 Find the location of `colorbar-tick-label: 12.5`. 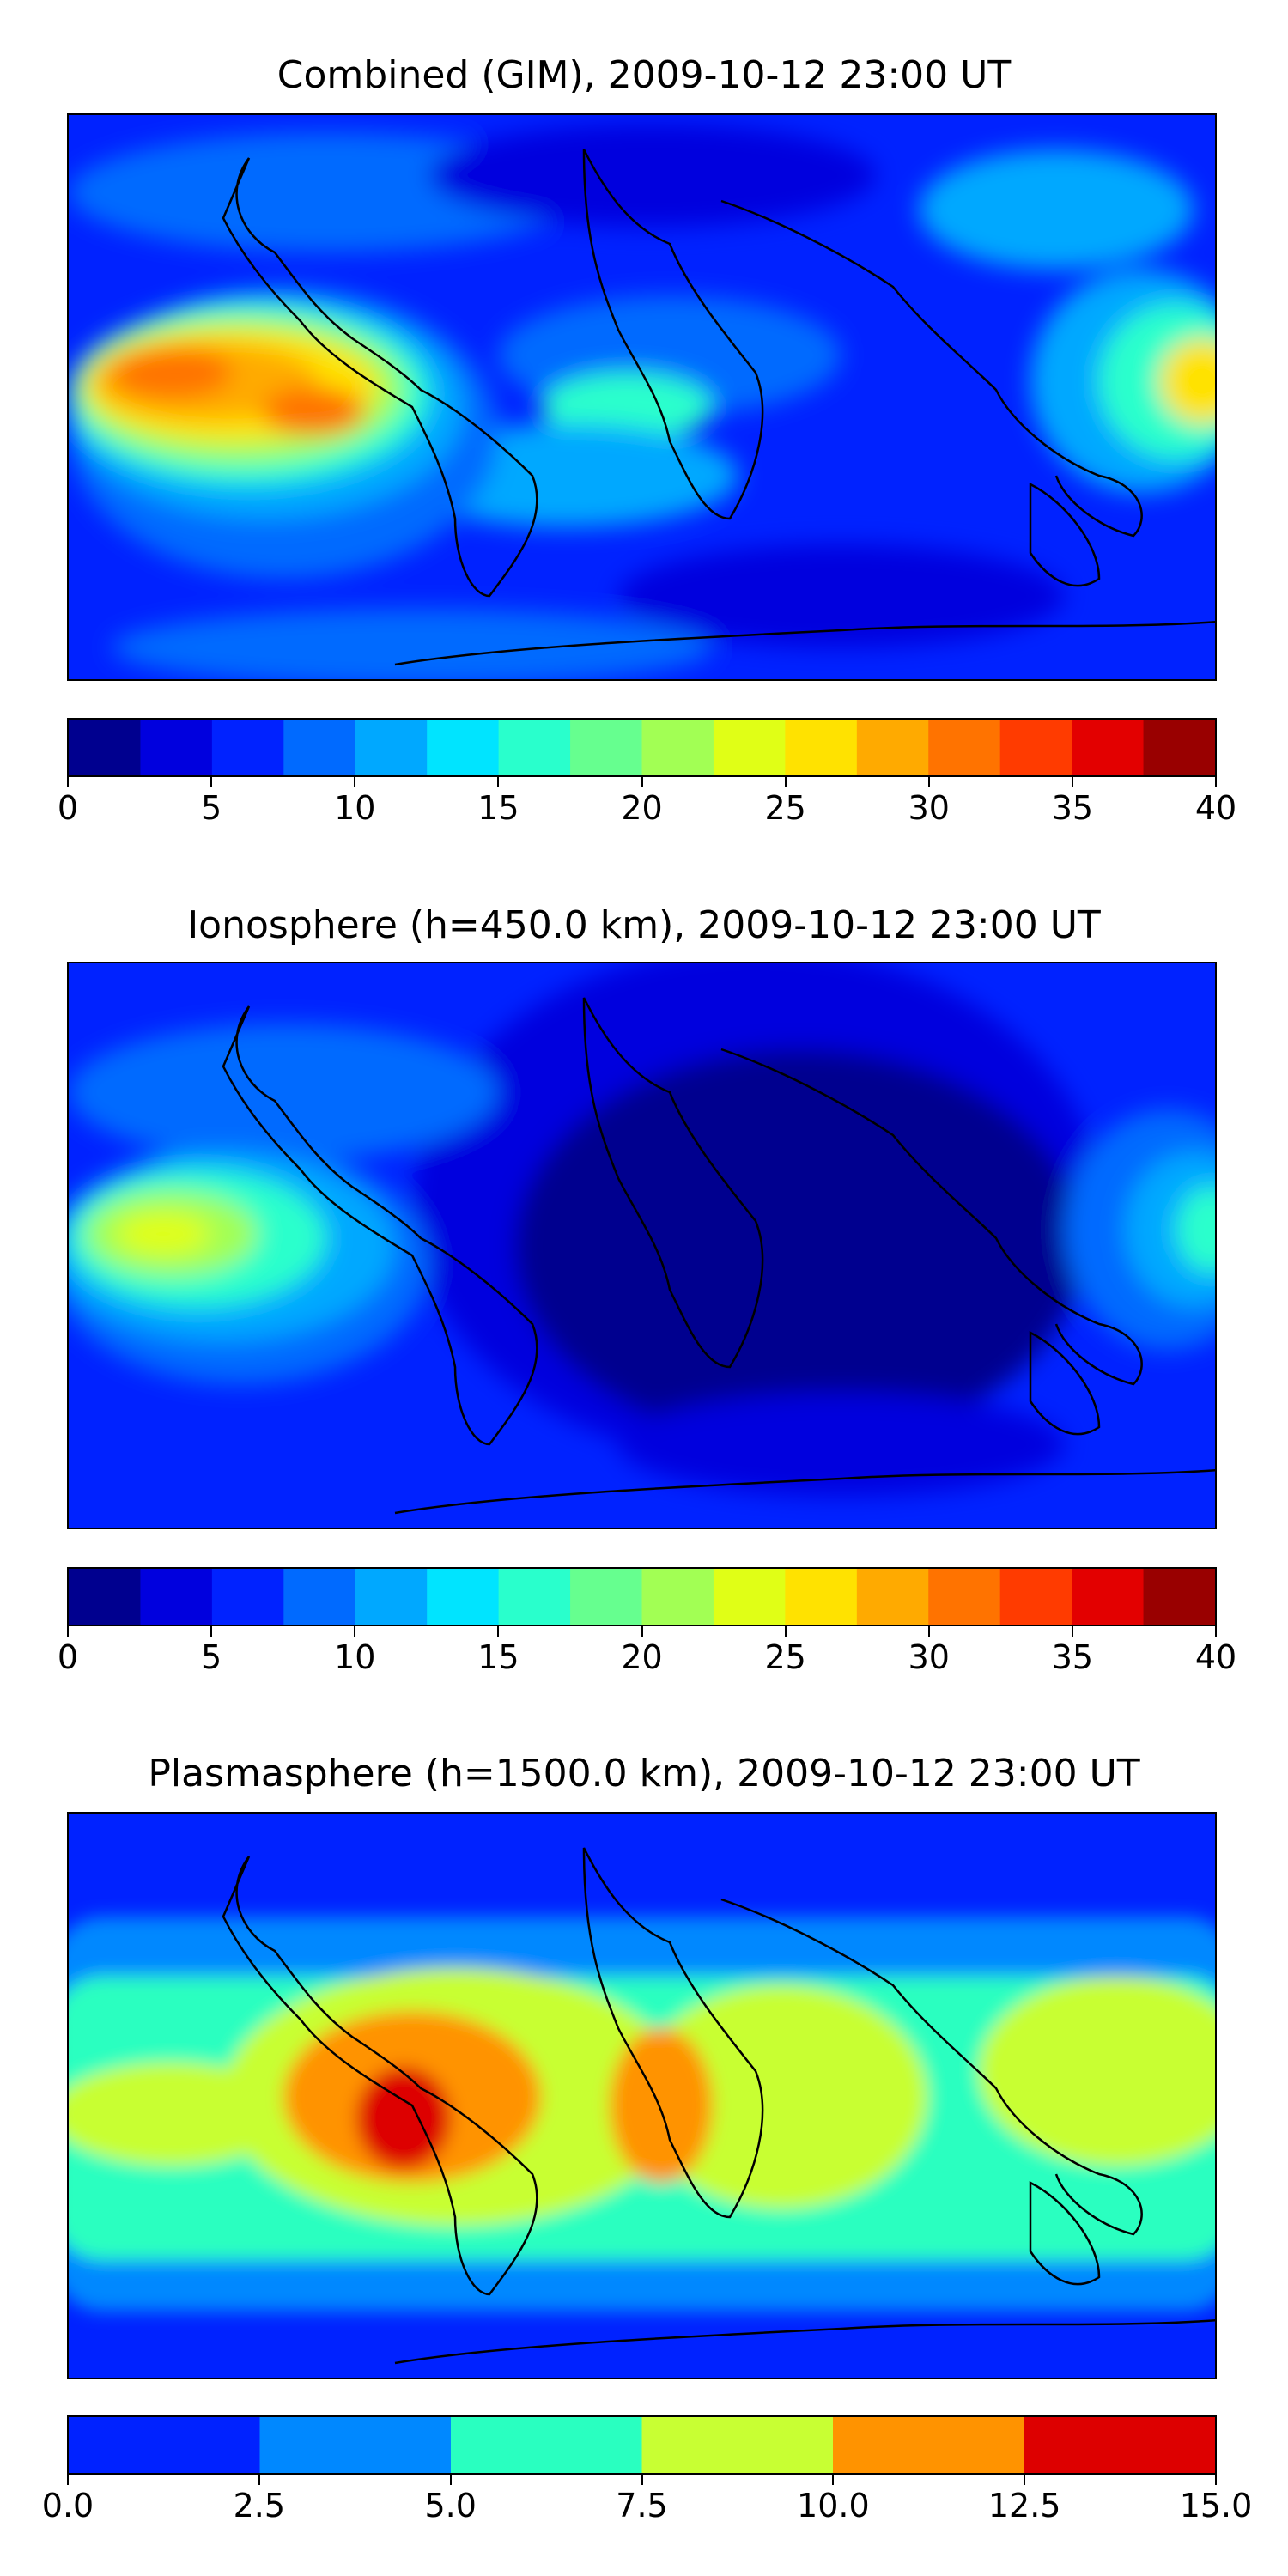

colorbar-tick-label: 12.5 is located at coordinates (1024, 2506).